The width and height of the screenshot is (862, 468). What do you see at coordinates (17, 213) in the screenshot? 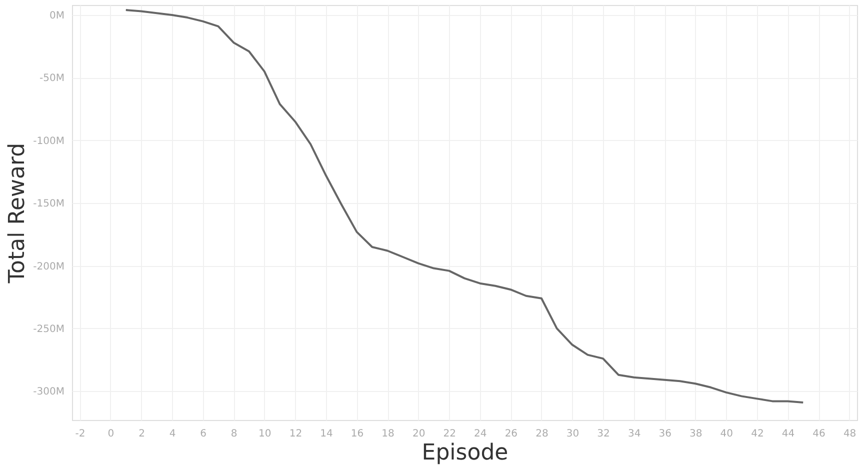
I see `y-axis-title: Total Reward` at bounding box center [17, 213].